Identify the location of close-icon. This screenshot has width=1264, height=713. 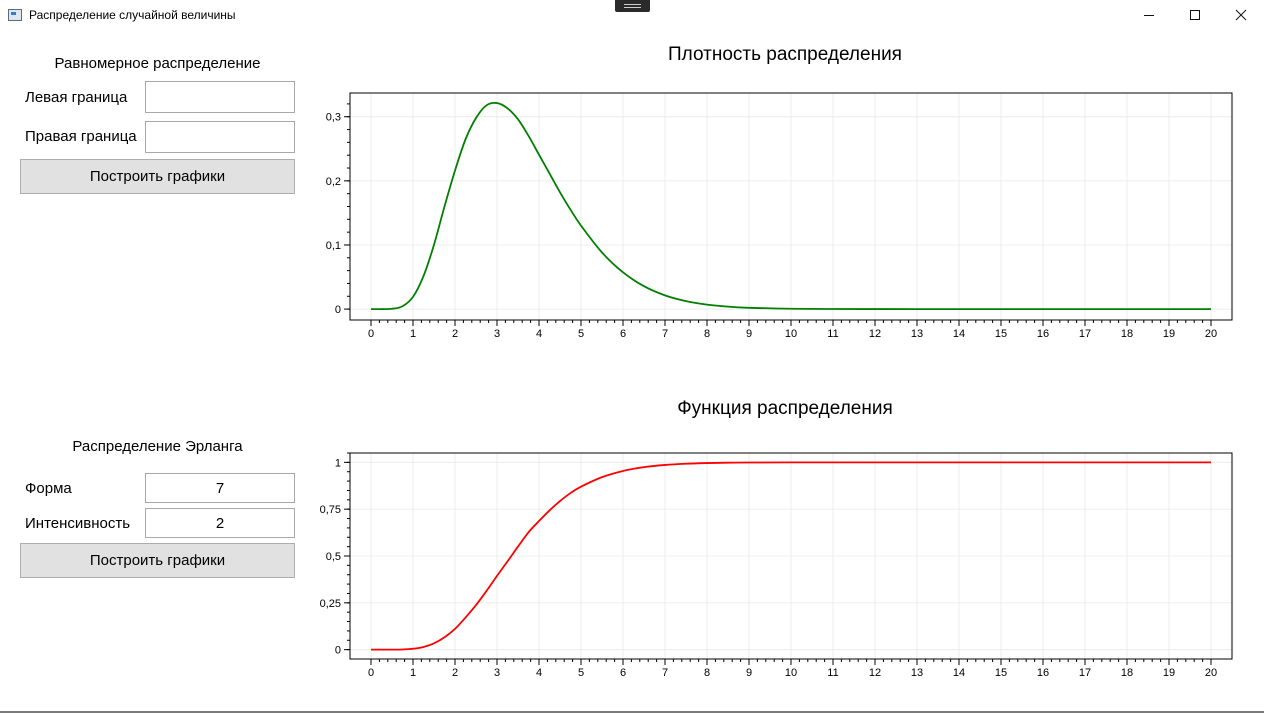
(1241, 15).